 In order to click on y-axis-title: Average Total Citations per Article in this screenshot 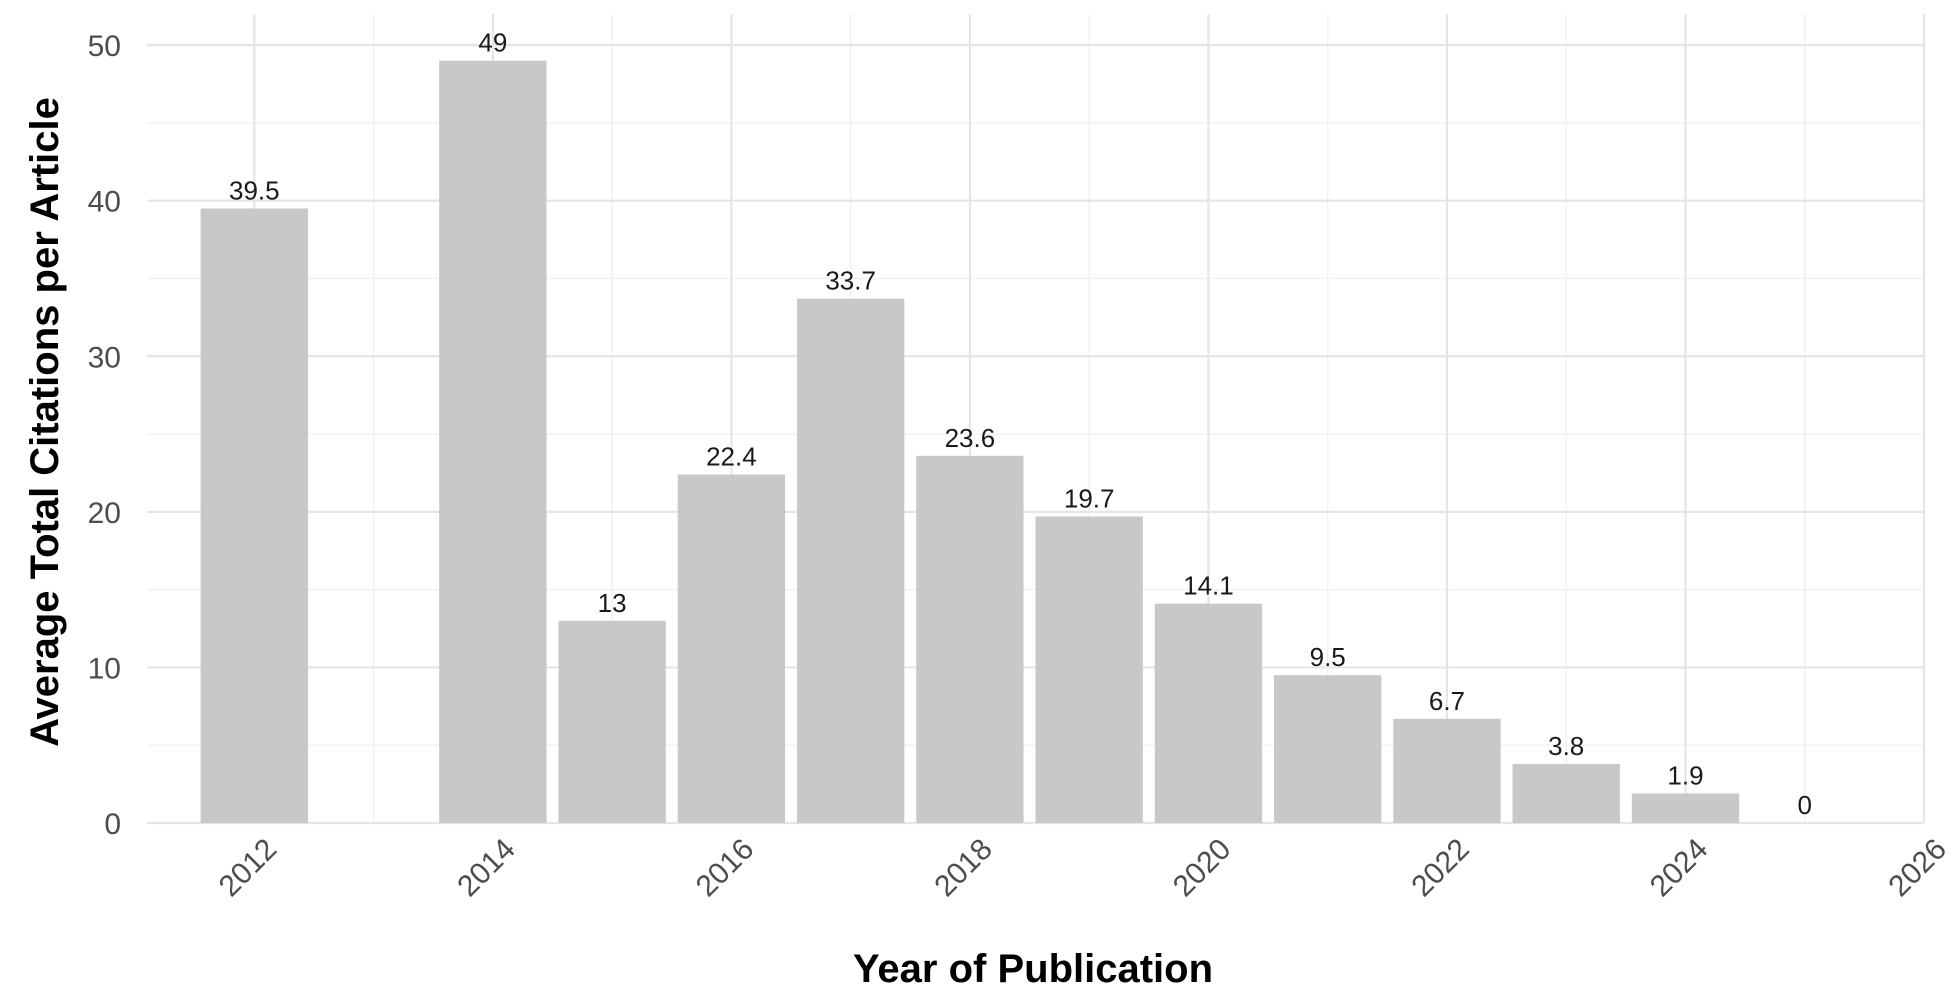, I will do `click(45, 422)`.